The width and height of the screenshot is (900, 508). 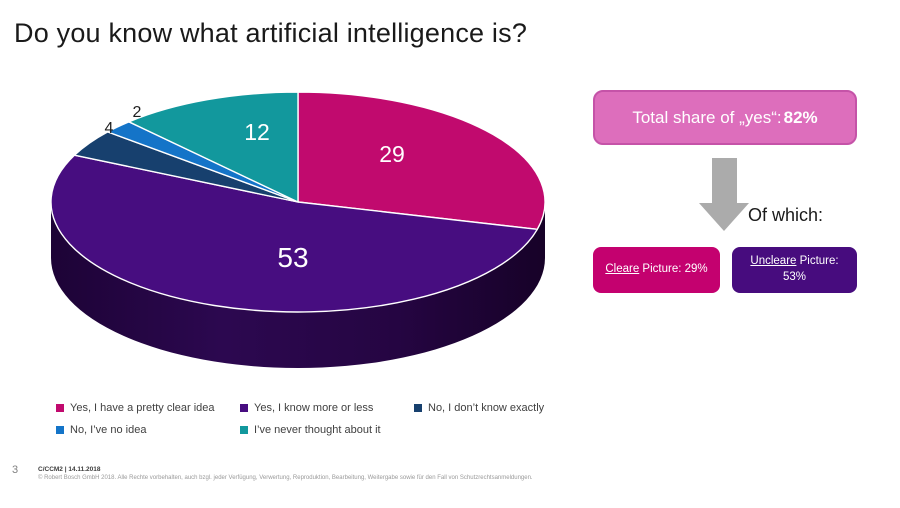 What do you see at coordinates (317, 430) in the screenshot?
I see `legend-label: I’ve never thought about it` at bounding box center [317, 430].